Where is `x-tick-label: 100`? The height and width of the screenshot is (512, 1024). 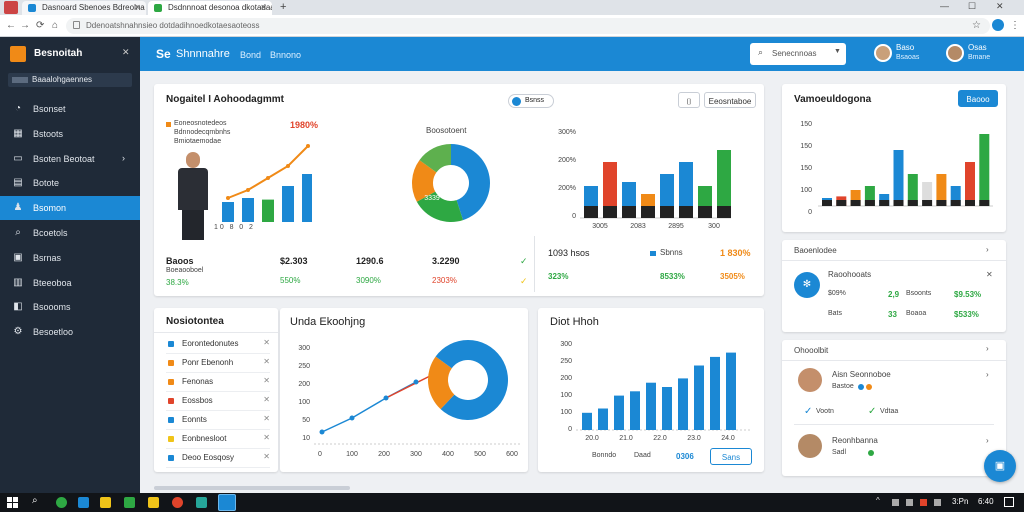 x-tick-label: 100 is located at coordinates (352, 454).